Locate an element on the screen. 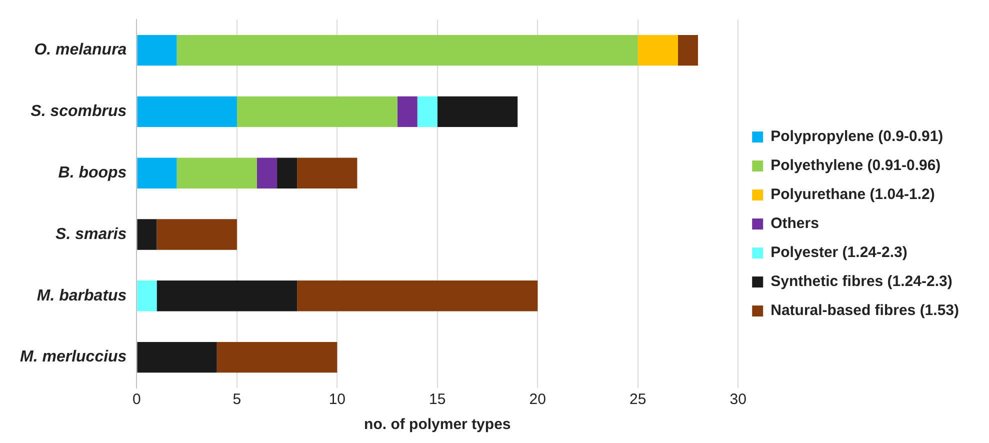  y-tick-label: M. merluccius is located at coordinates (73, 357).